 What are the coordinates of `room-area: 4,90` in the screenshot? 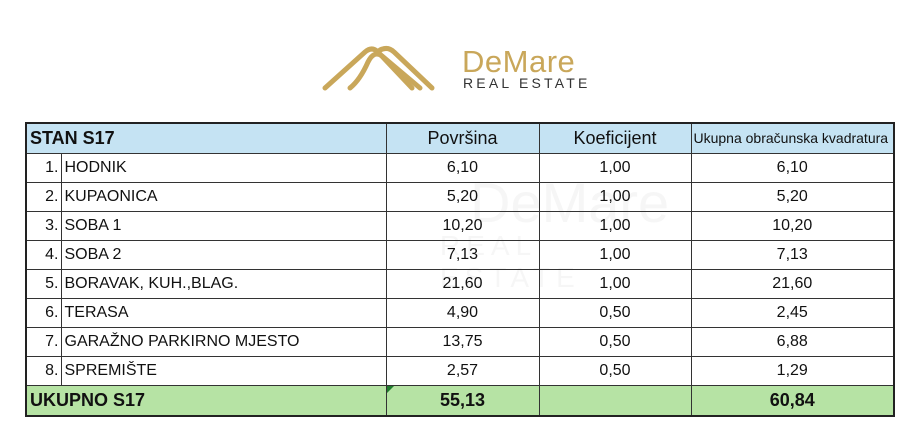 It's located at (462, 312).